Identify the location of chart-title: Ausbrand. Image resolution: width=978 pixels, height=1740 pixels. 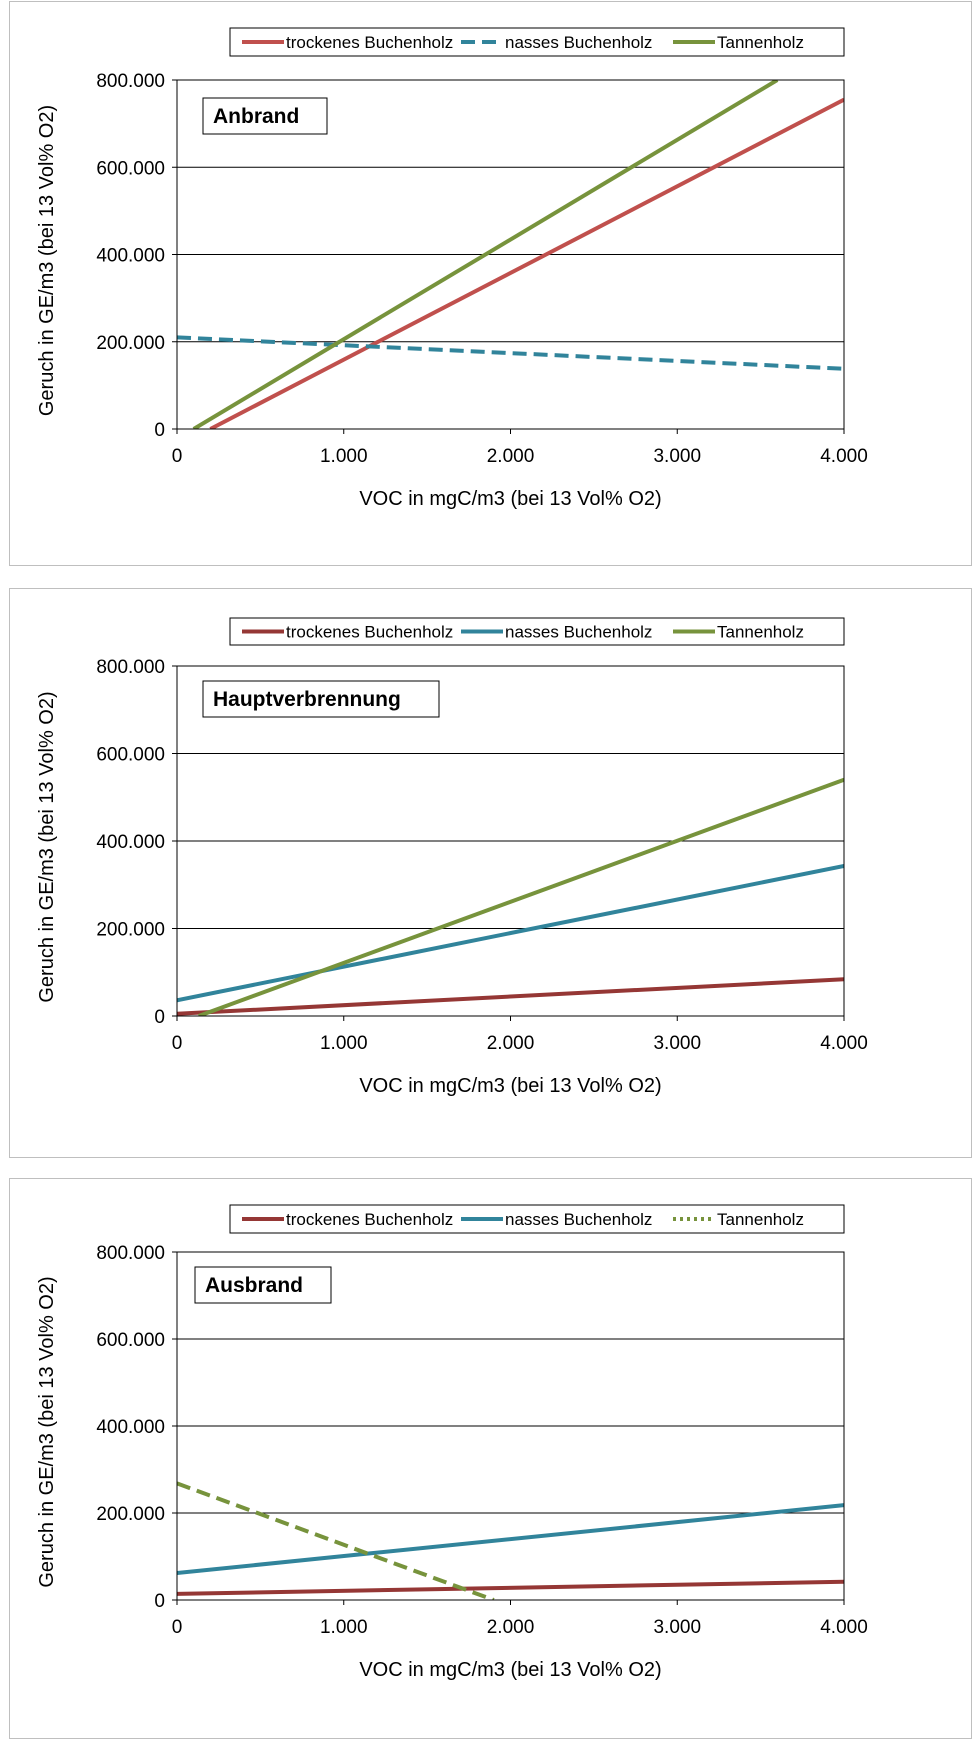
(254, 1285).